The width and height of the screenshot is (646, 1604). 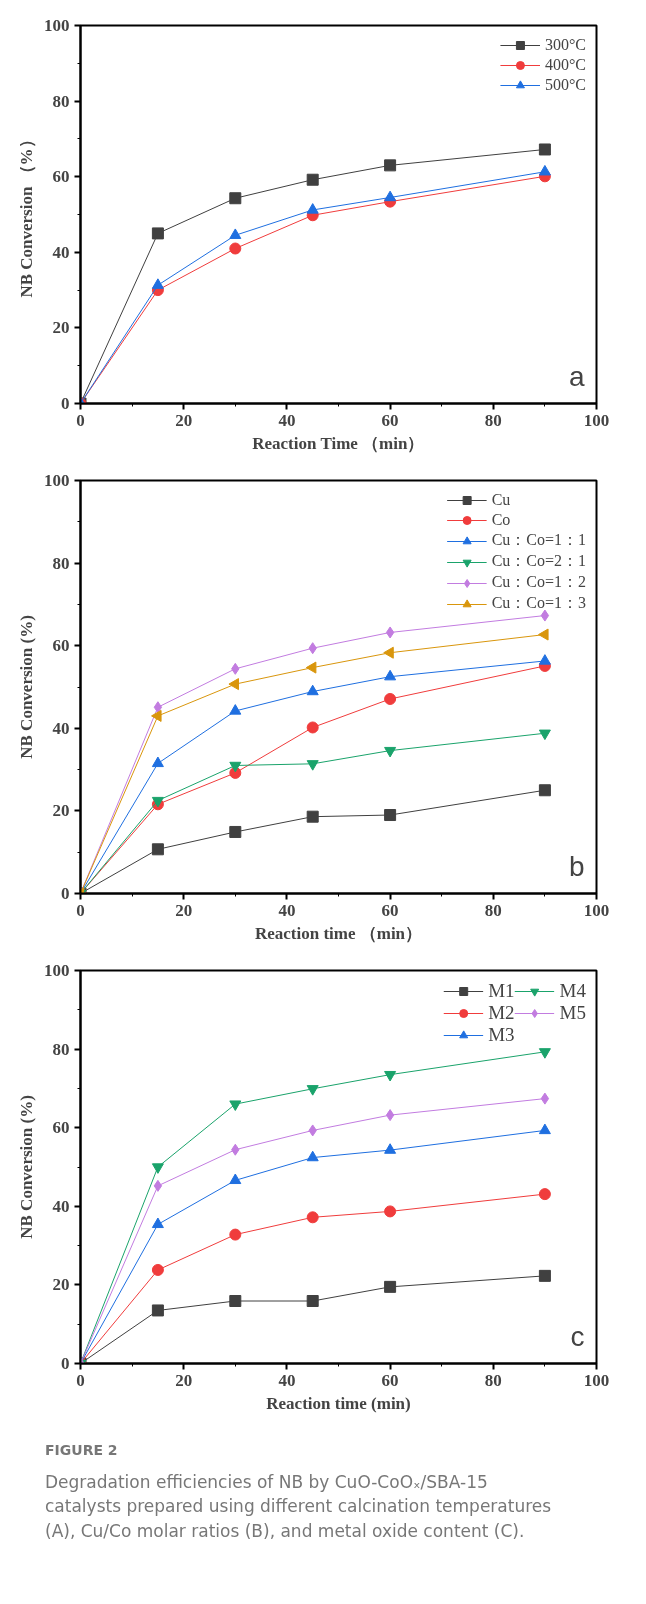 What do you see at coordinates (565, 85) in the screenshot?
I see `legend-label: 500°C` at bounding box center [565, 85].